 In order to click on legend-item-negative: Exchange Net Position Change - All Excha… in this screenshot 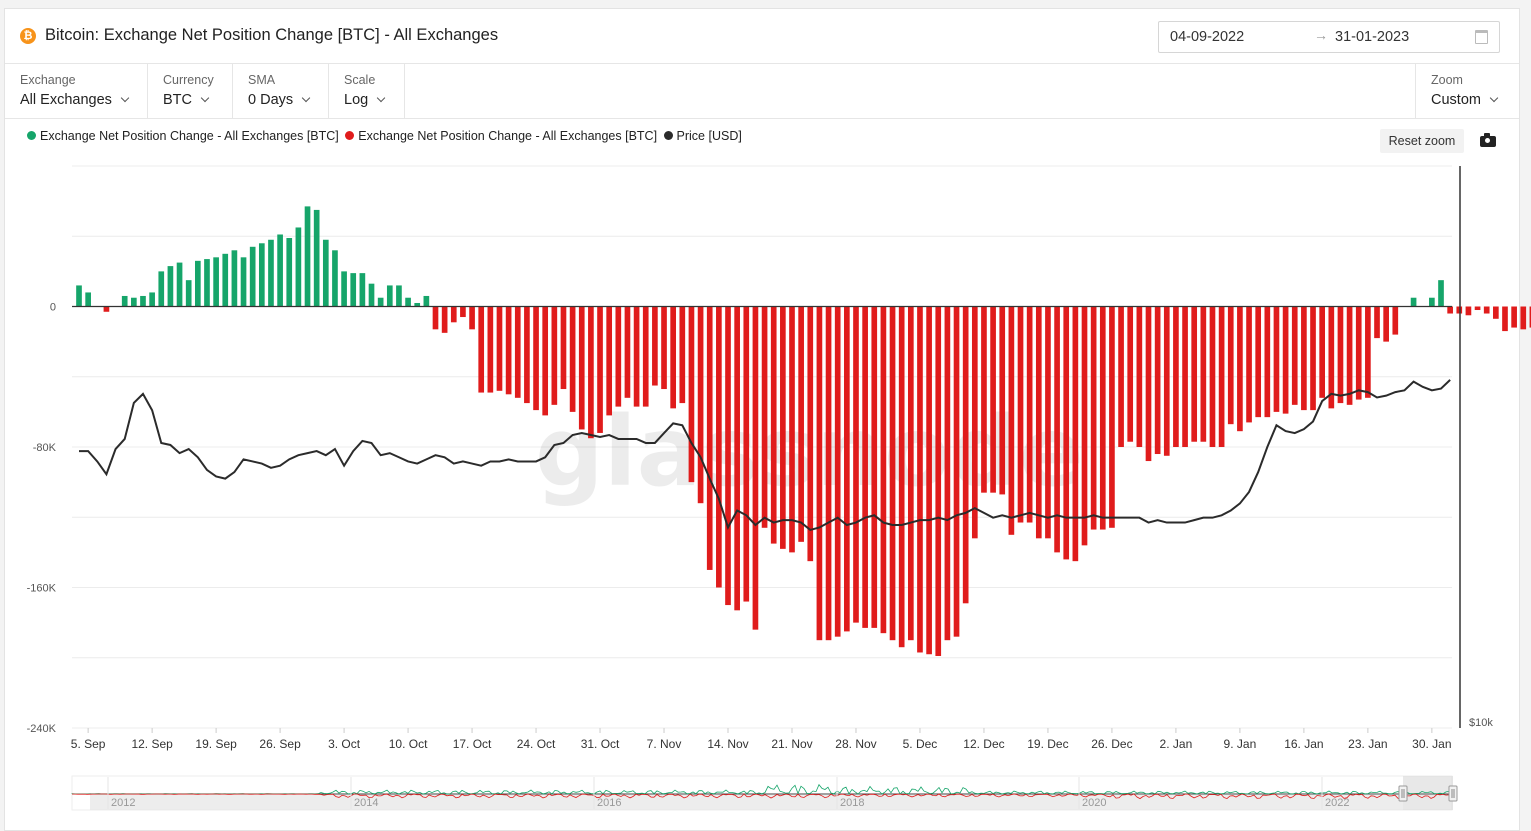, I will do `click(501, 136)`.